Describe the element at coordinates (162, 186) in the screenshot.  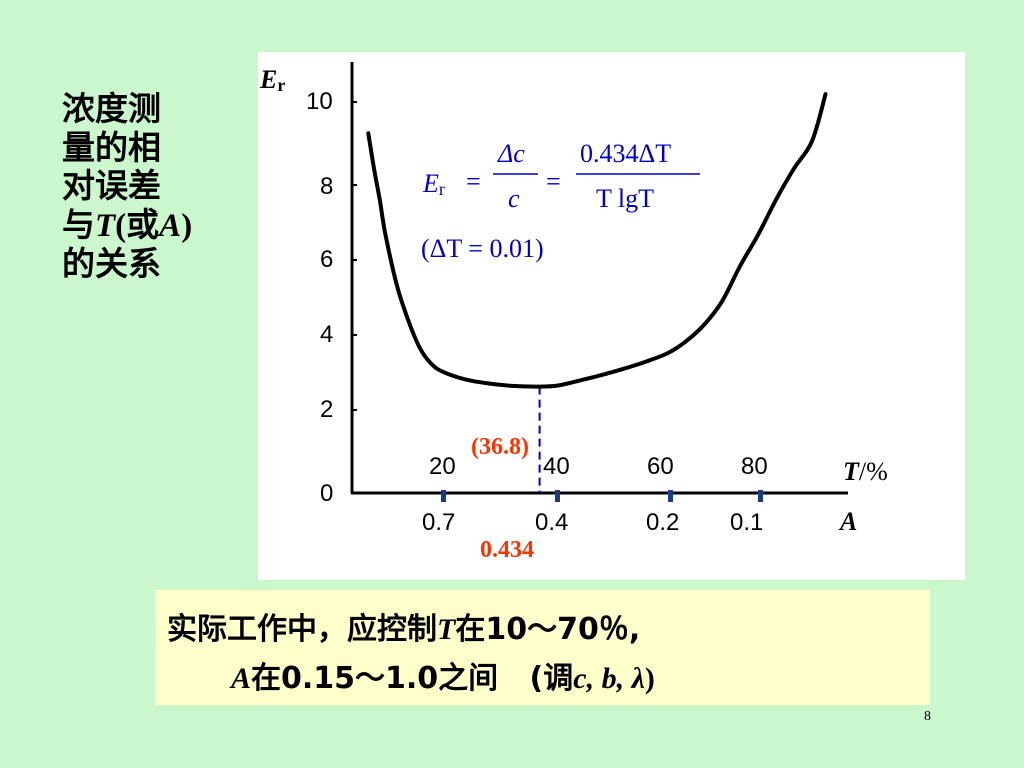
I see `slide-title: 浓度测 量的相 对误差 与T(或A) 的关系` at that location.